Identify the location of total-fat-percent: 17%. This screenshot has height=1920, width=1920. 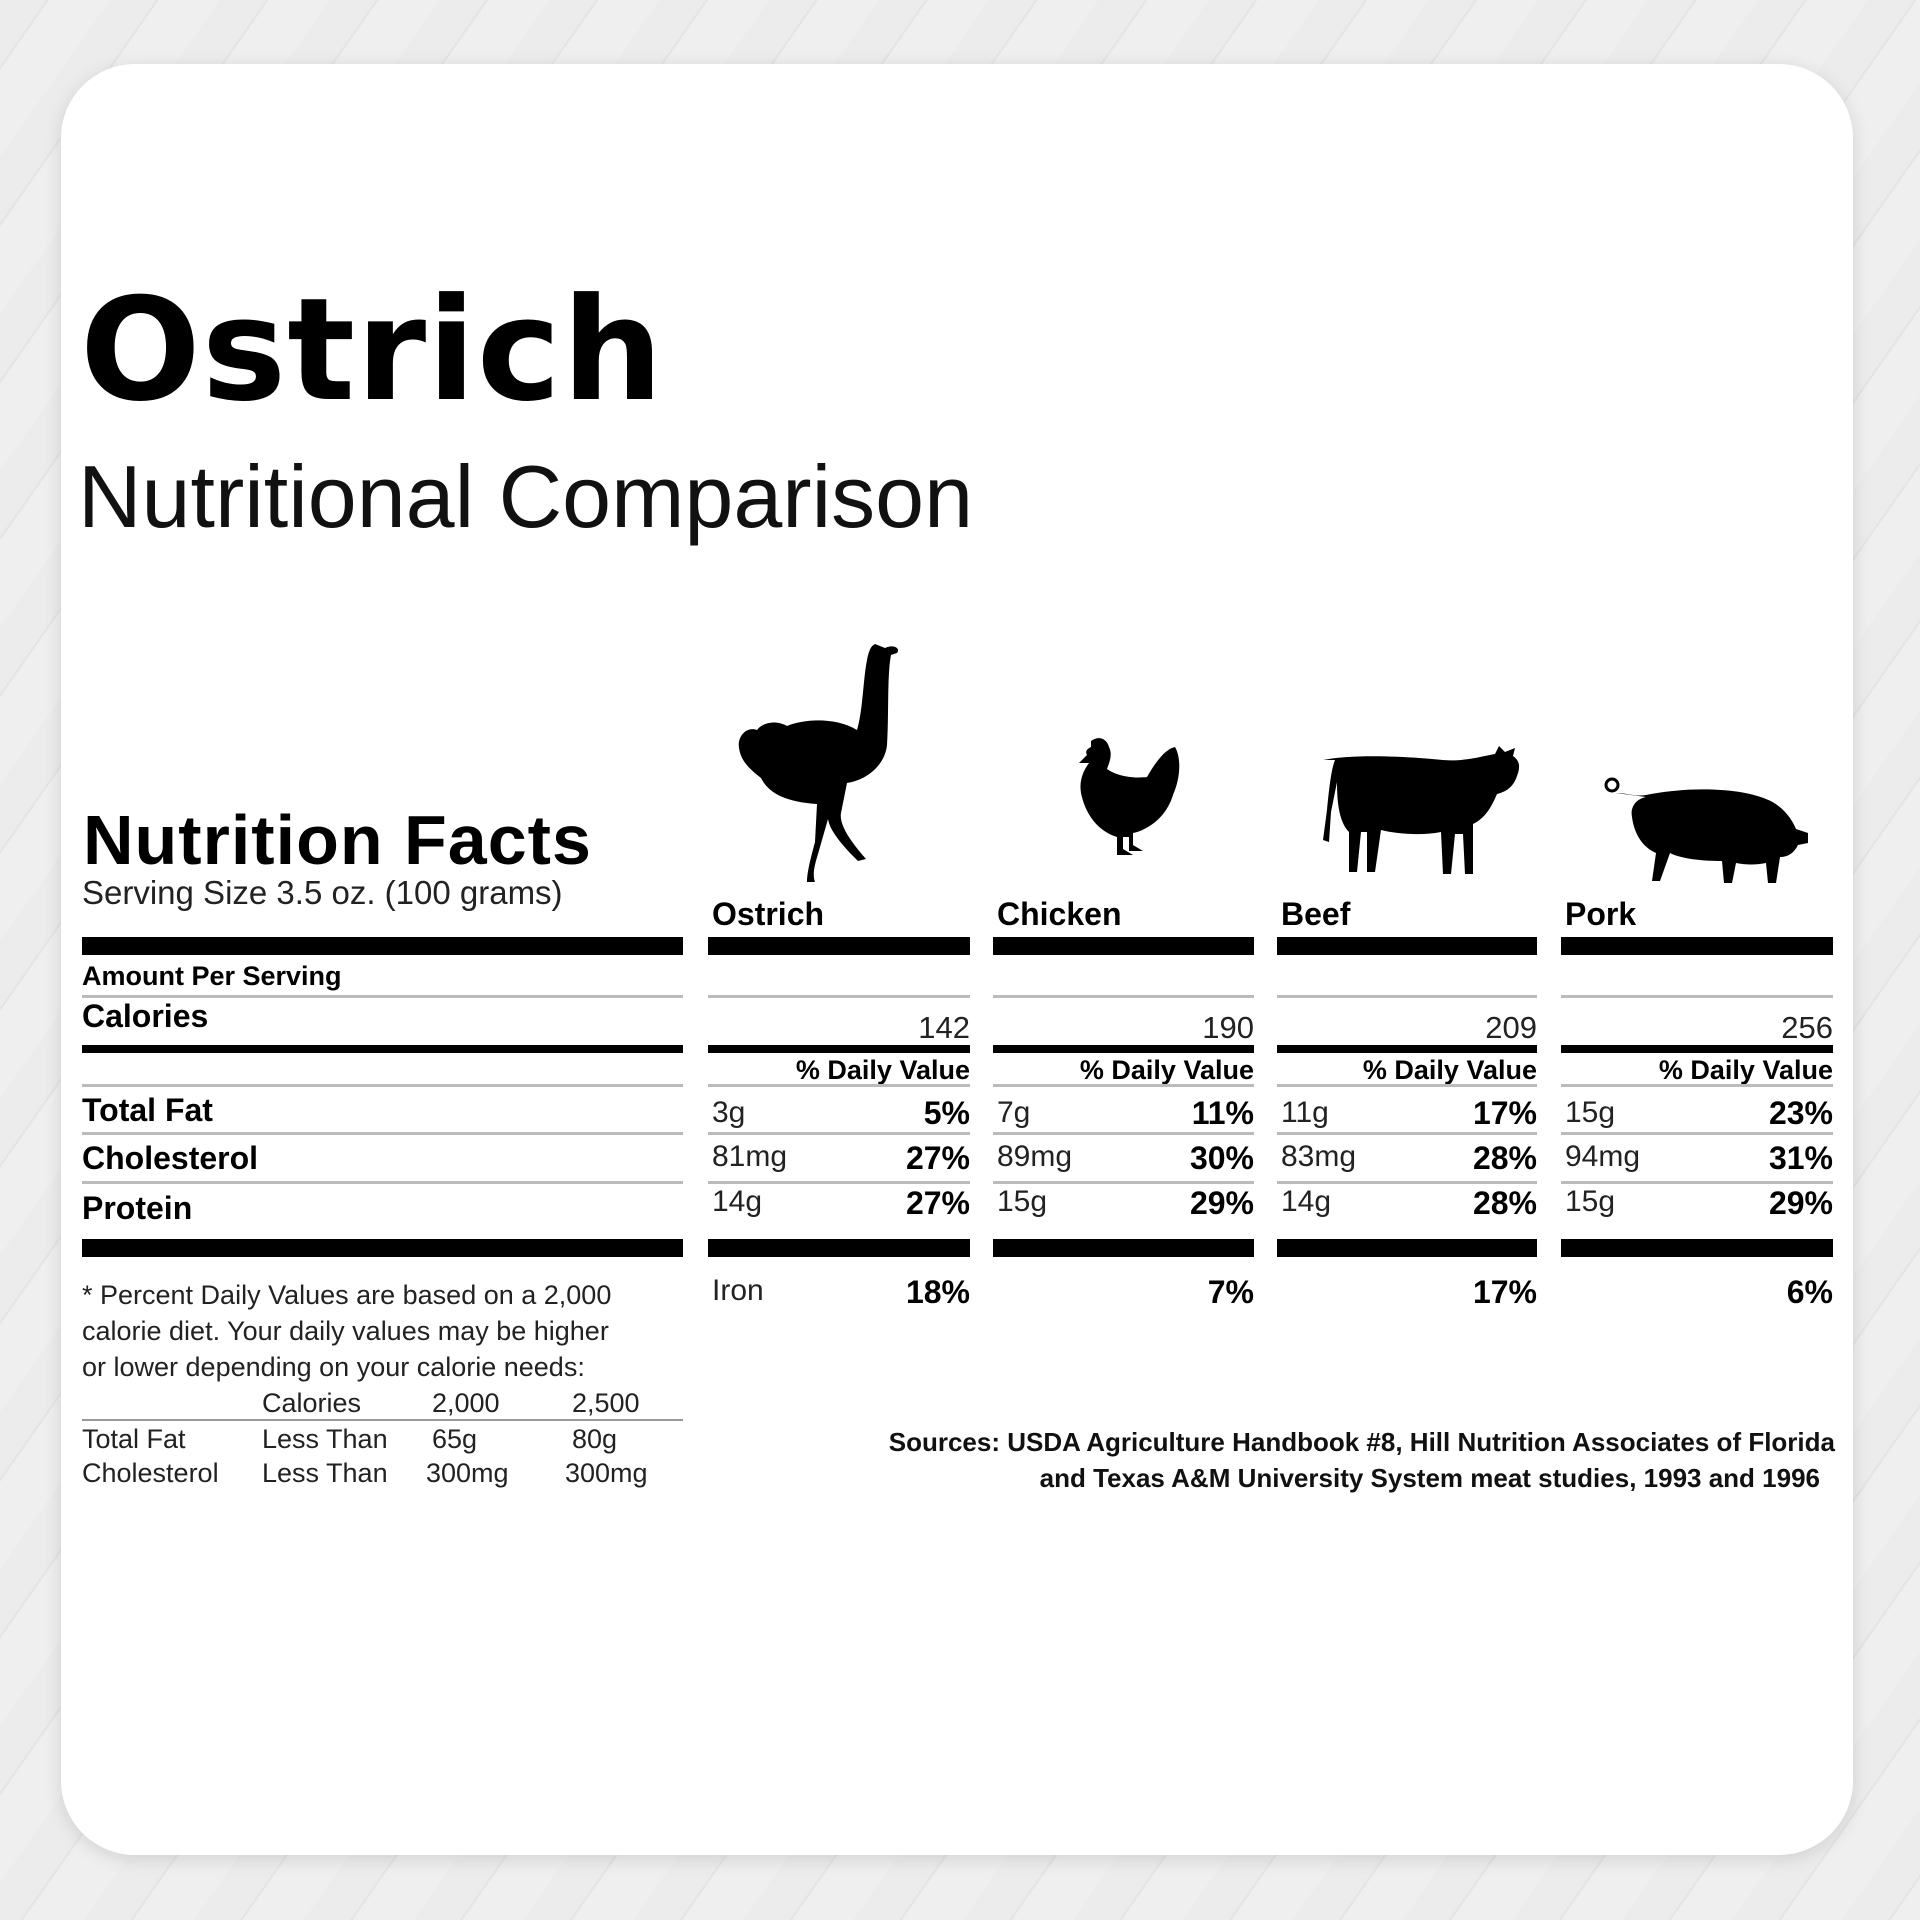
(1504, 1113).